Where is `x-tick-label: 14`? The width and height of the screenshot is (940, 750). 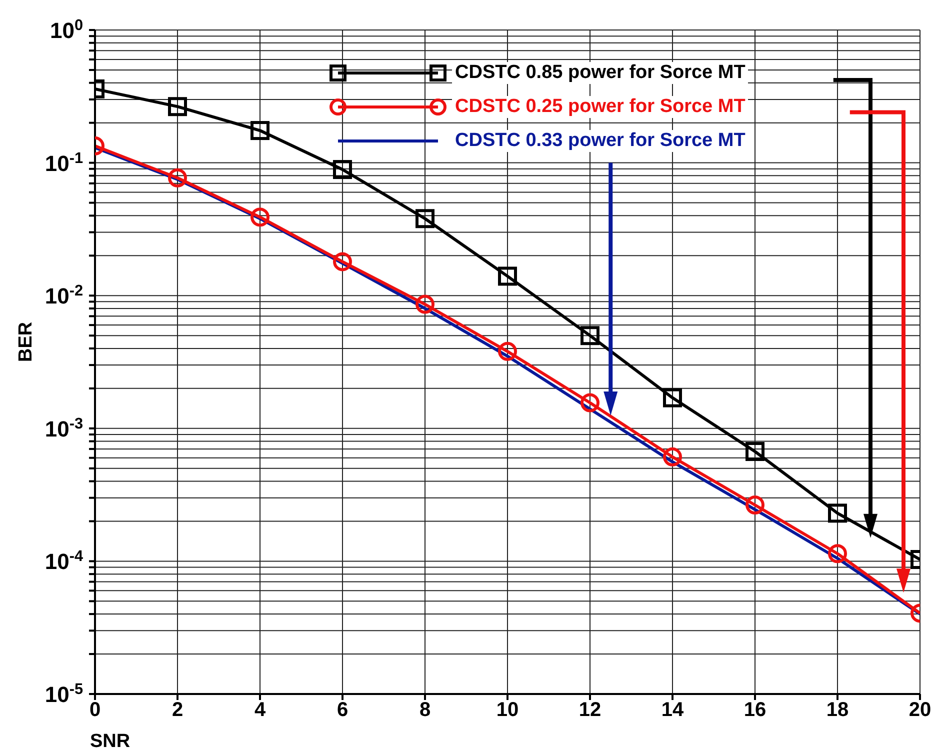
x-tick-label: 14 is located at coordinates (672, 710).